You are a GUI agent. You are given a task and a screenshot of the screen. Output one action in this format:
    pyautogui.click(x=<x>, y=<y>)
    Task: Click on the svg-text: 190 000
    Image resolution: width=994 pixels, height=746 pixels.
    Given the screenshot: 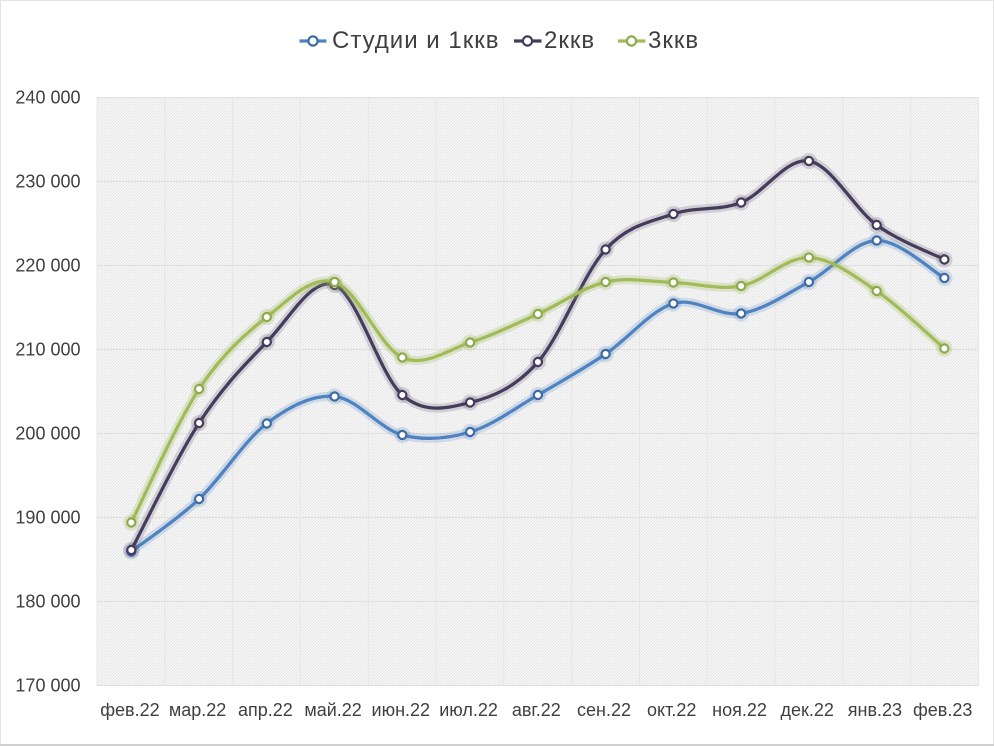 What is the action you would take?
    pyautogui.click(x=47, y=518)
    